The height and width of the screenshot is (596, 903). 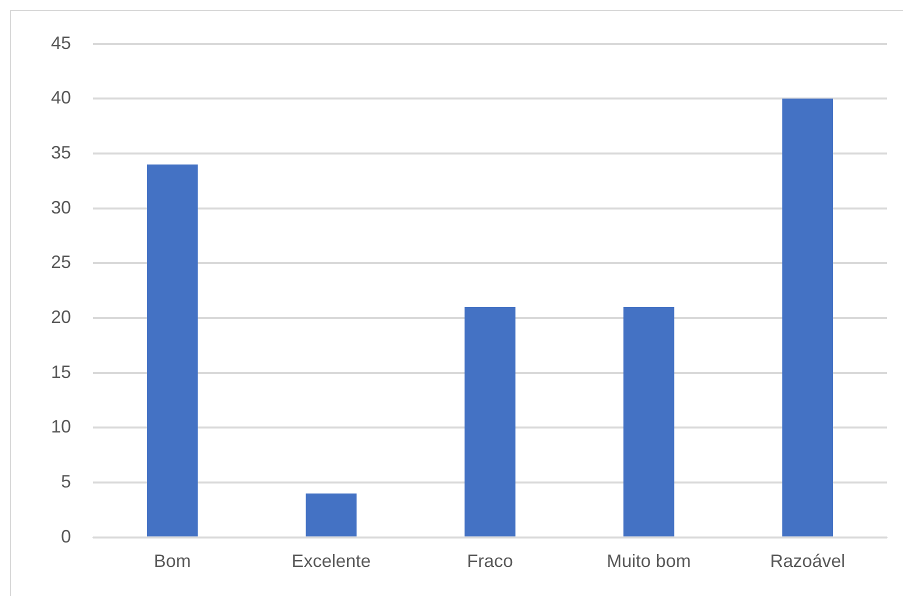 I want to click on x-tick-label: Fraco, so click(x=490, y=561).